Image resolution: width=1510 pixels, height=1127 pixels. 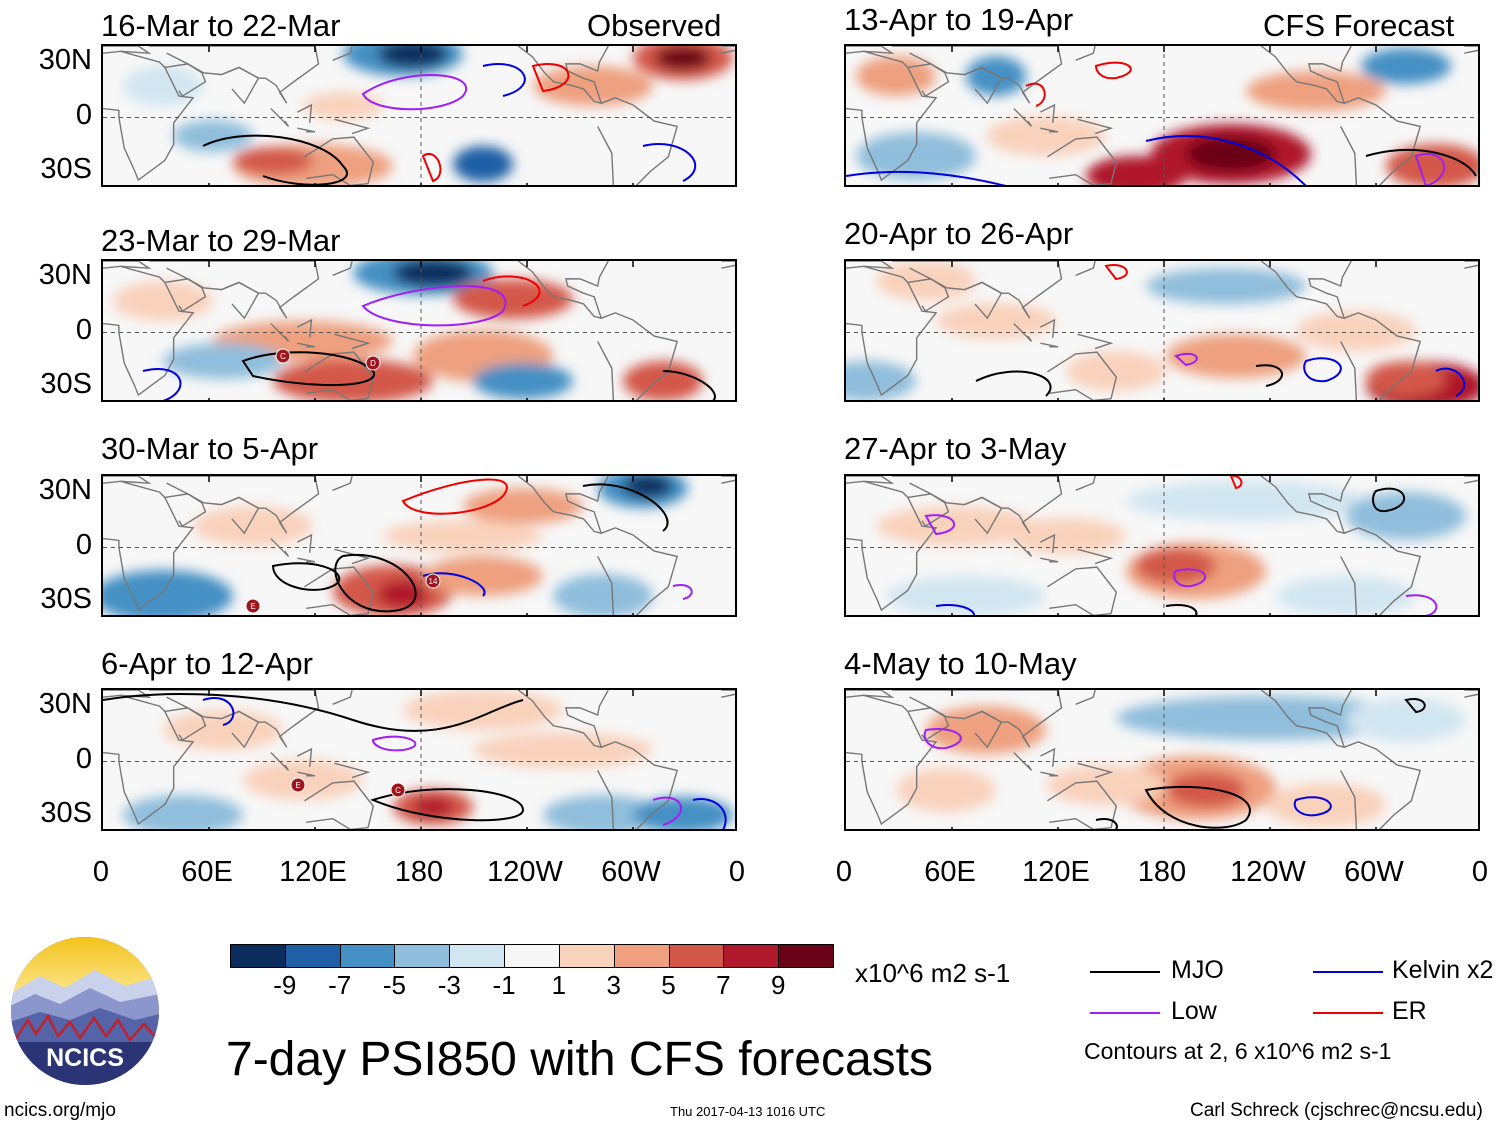 I want to click on legend-mjo-label: MJO, so click(x=1197, y=970).